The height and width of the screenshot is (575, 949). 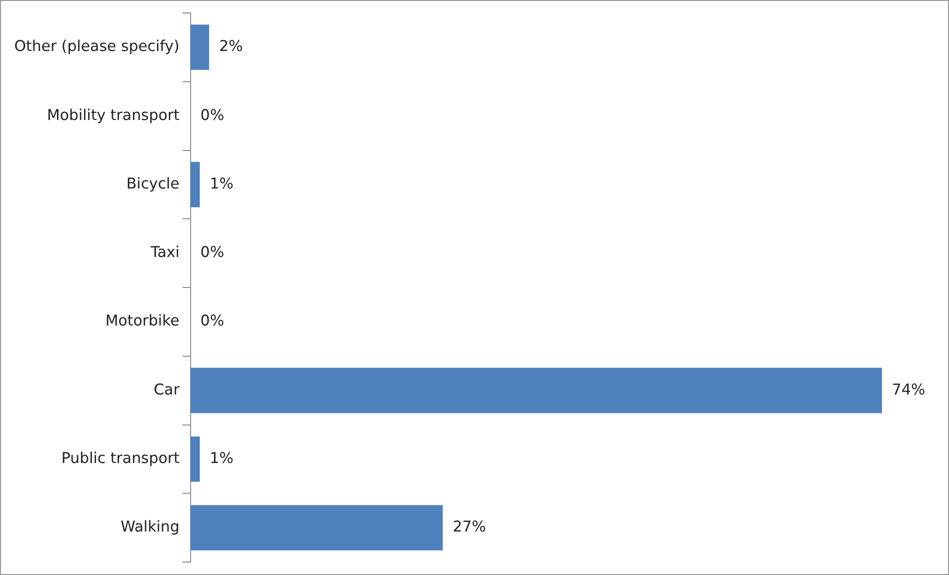 What do you see at coordinates (142, 321) in the screenshot?
I see `y-tick-label: Motorbike` at bounding box center [142, 321].